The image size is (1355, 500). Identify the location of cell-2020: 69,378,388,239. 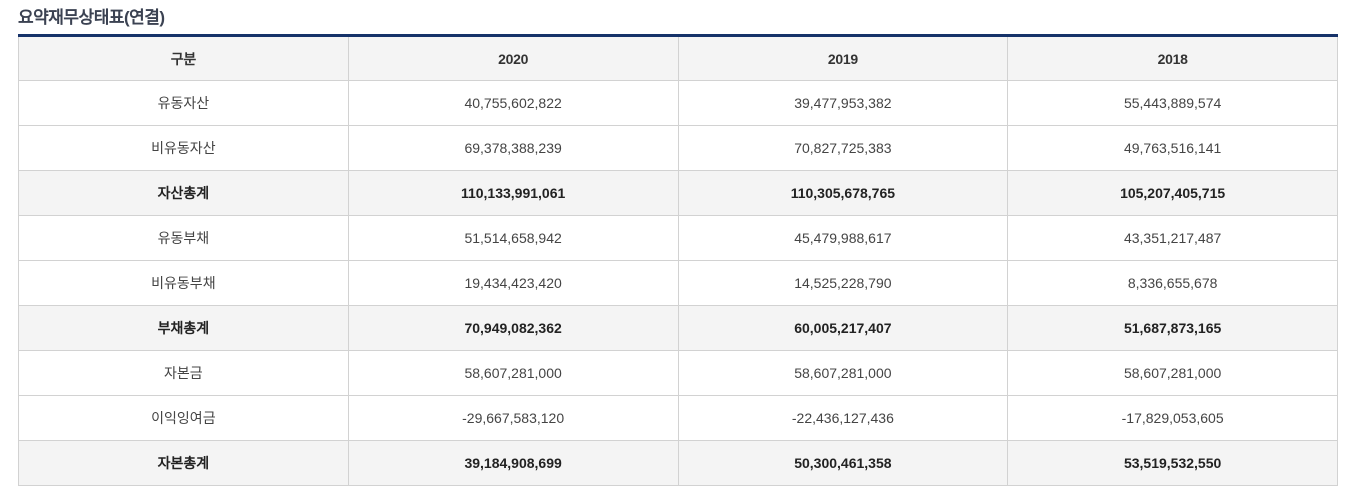
(513, 148).